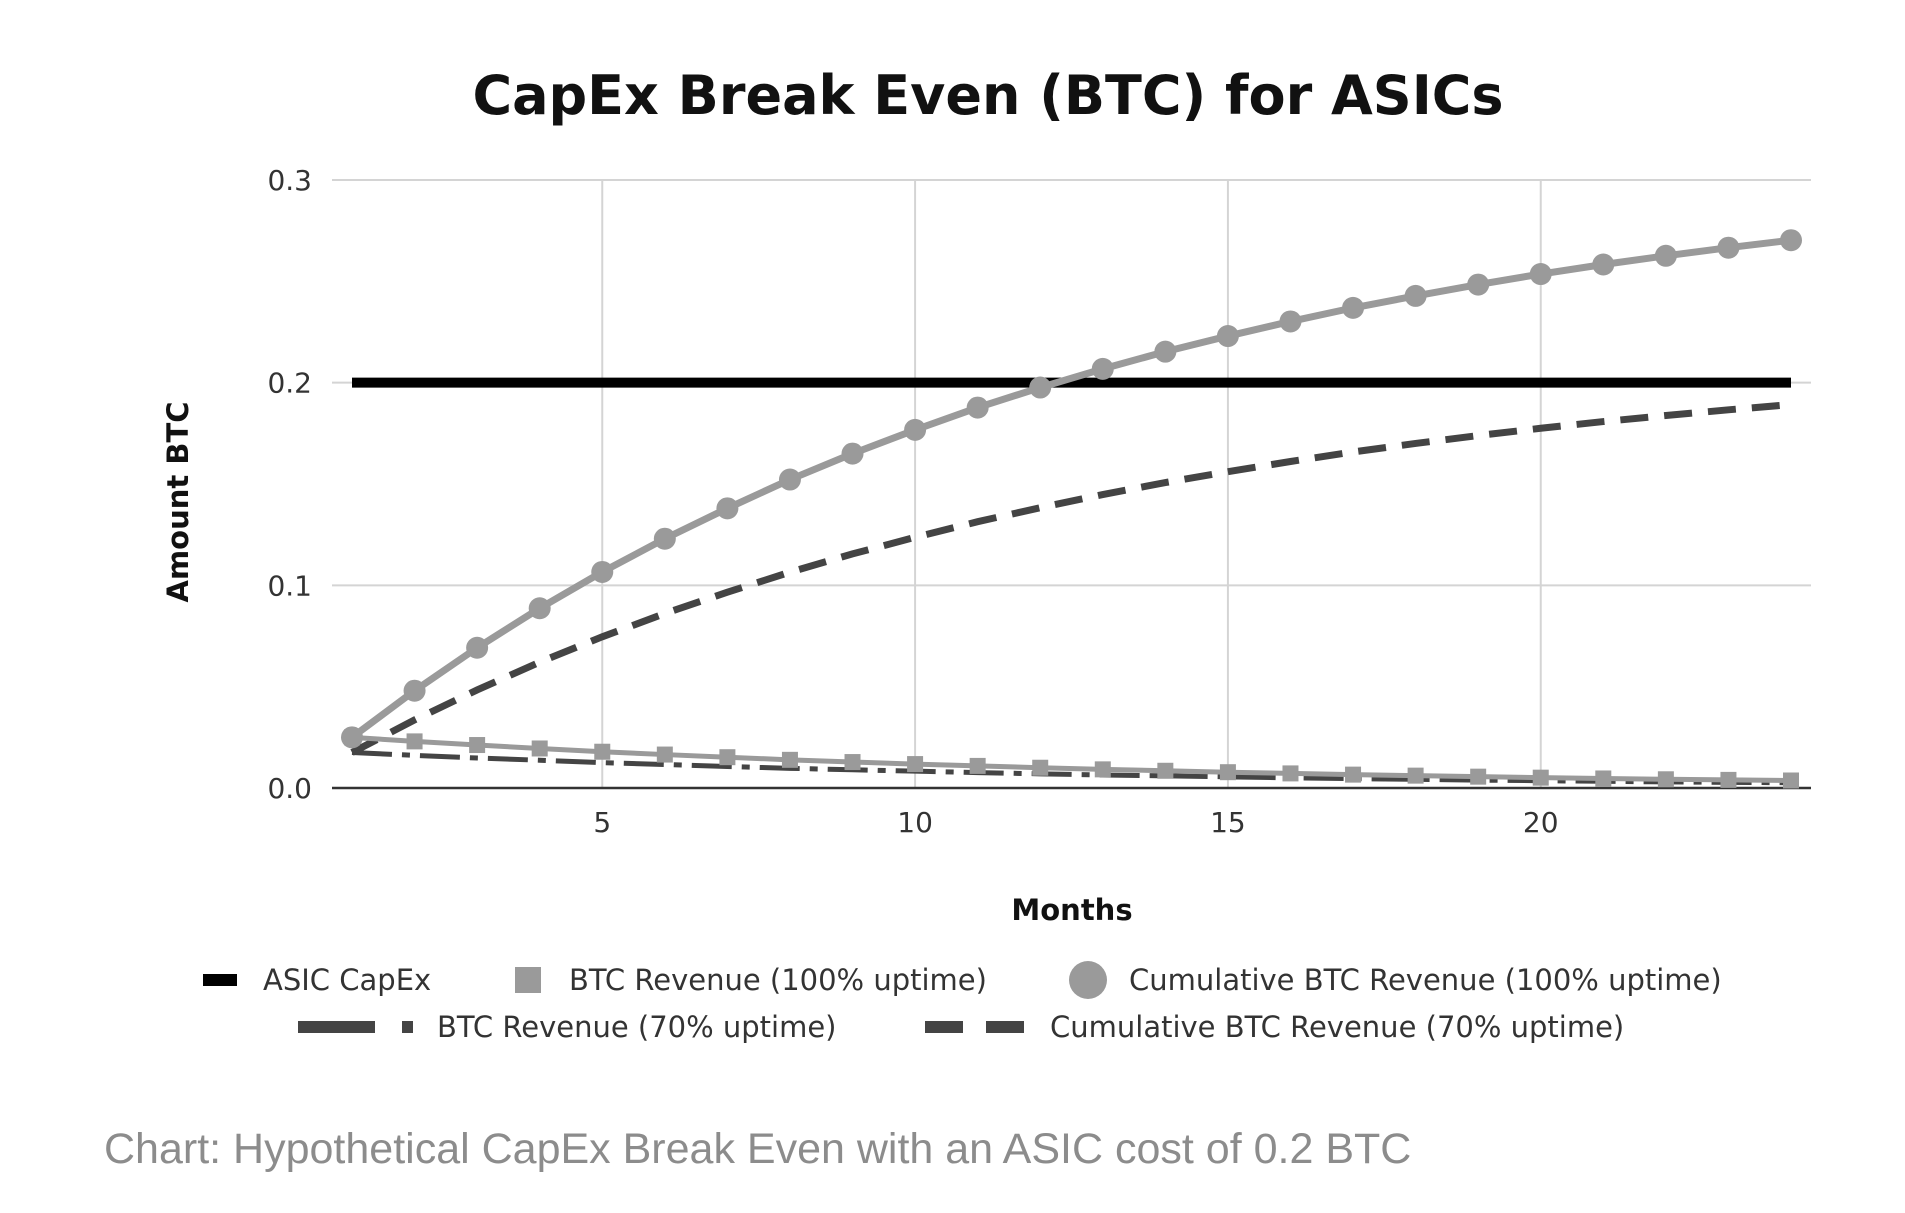 The height and width of the screenshot is (1213, 1905). Describe the element at coordinates (778, 980) in the screenshot. I see `legend-label: BTC Revenue (100% uptime)` at that location.